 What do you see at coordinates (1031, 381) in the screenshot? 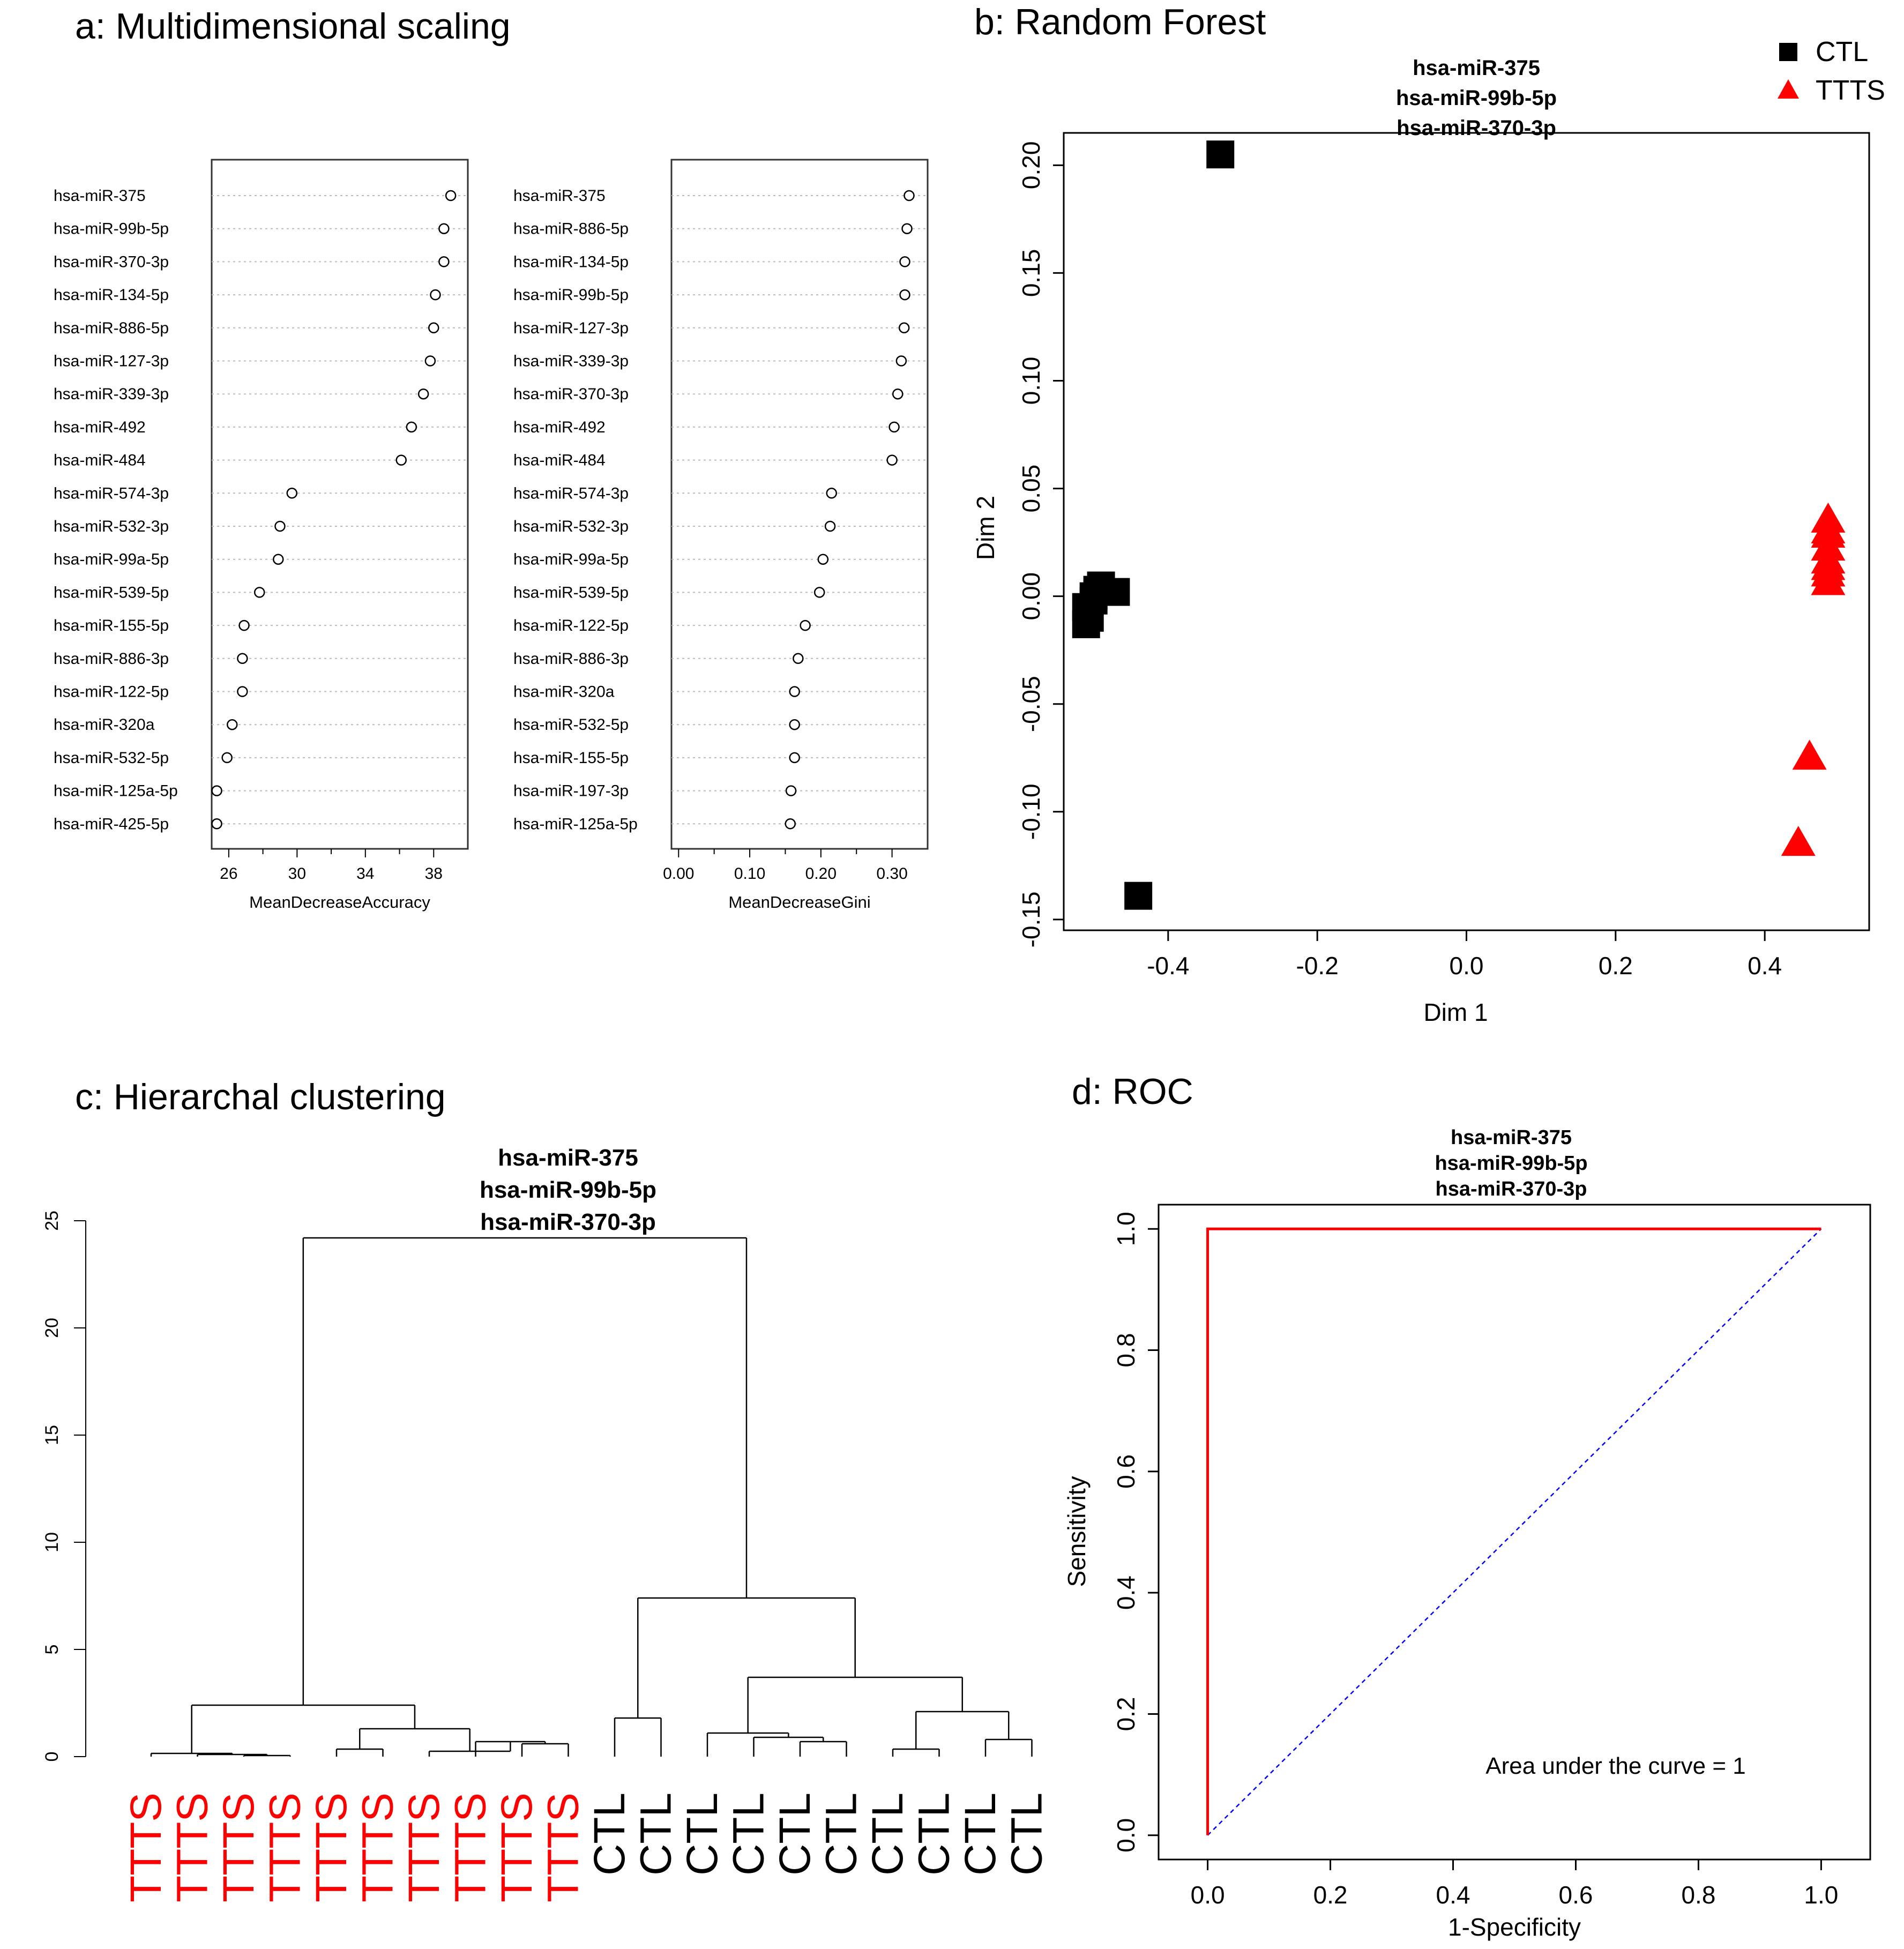
I see `y-tick-label: 0.10` at bounding box center [1031, 381].